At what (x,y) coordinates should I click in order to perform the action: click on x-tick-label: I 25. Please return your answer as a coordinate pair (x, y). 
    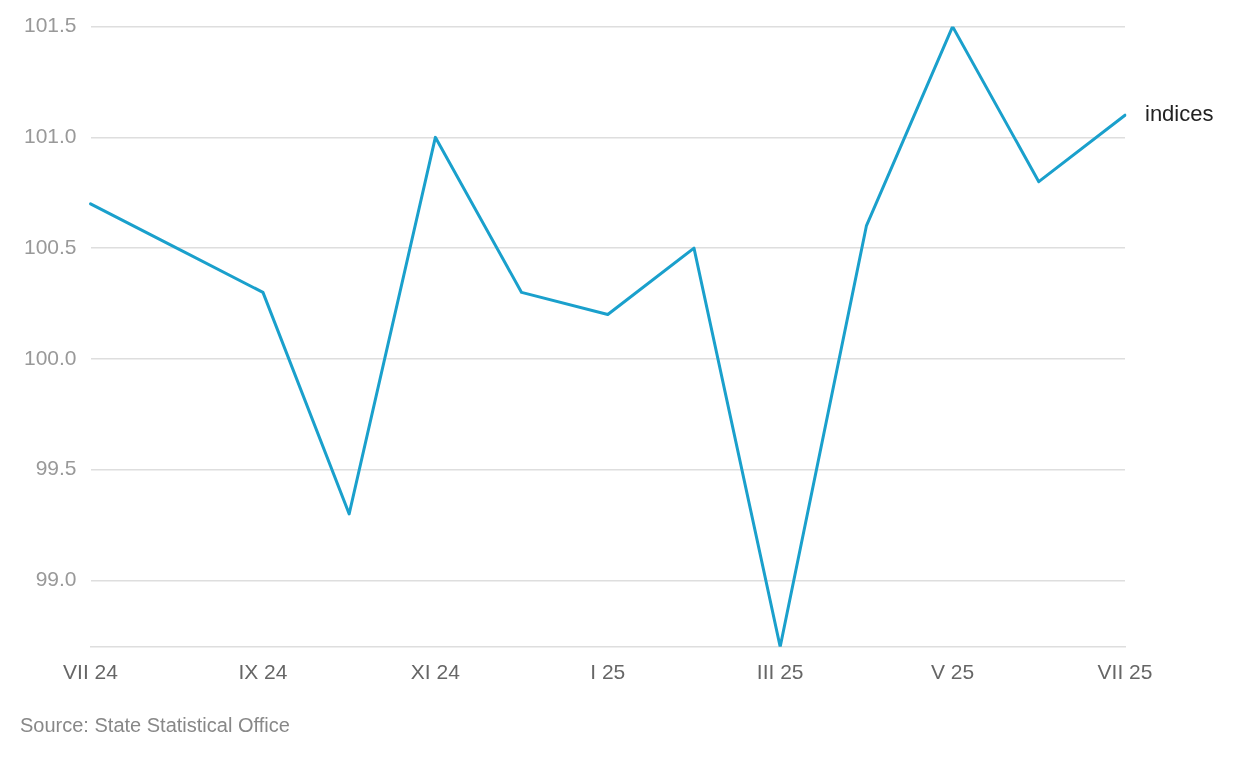
    Looking at the image, I should click on (608, 672).